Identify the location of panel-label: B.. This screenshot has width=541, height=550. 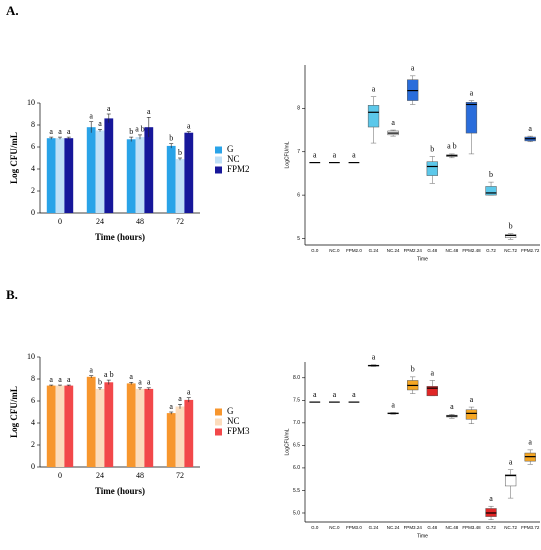
(12, 294).